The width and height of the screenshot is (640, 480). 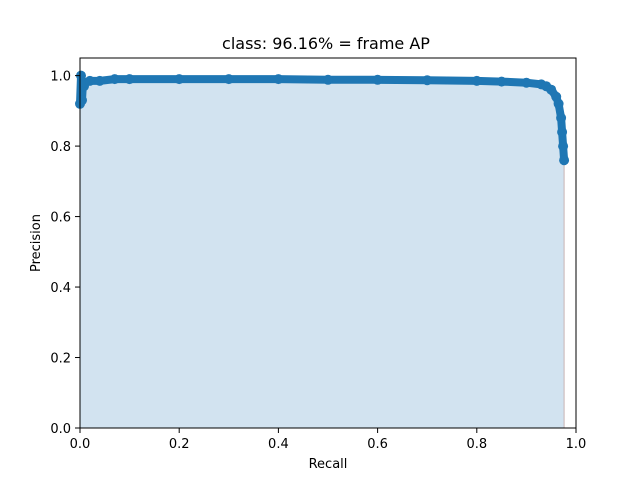 What do you see at coordinates (80, 444) in the screenshot?
I see `x-tick-label: 0.0` at bounding box center [80, 444].